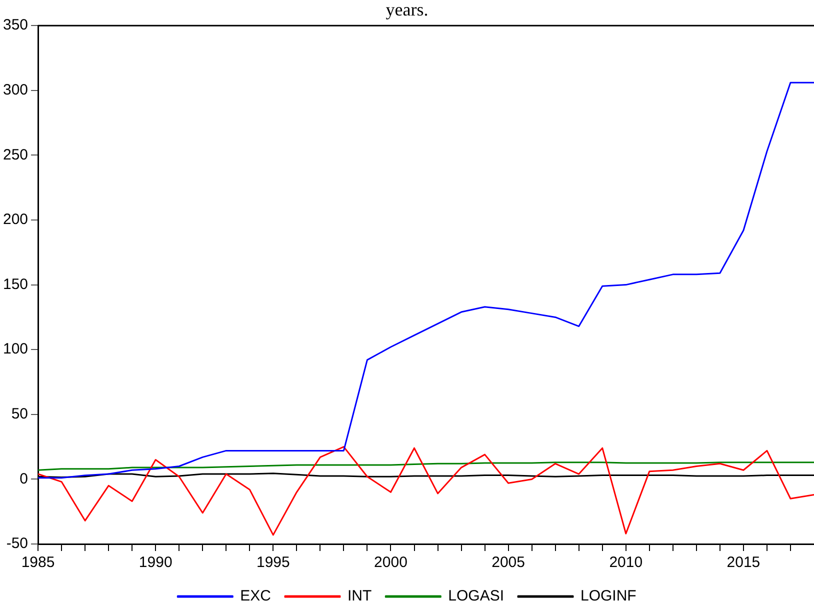 The height and width of the screenshot is (614, 814). I want to click on y-tick-label: -50, so click(17, 543).